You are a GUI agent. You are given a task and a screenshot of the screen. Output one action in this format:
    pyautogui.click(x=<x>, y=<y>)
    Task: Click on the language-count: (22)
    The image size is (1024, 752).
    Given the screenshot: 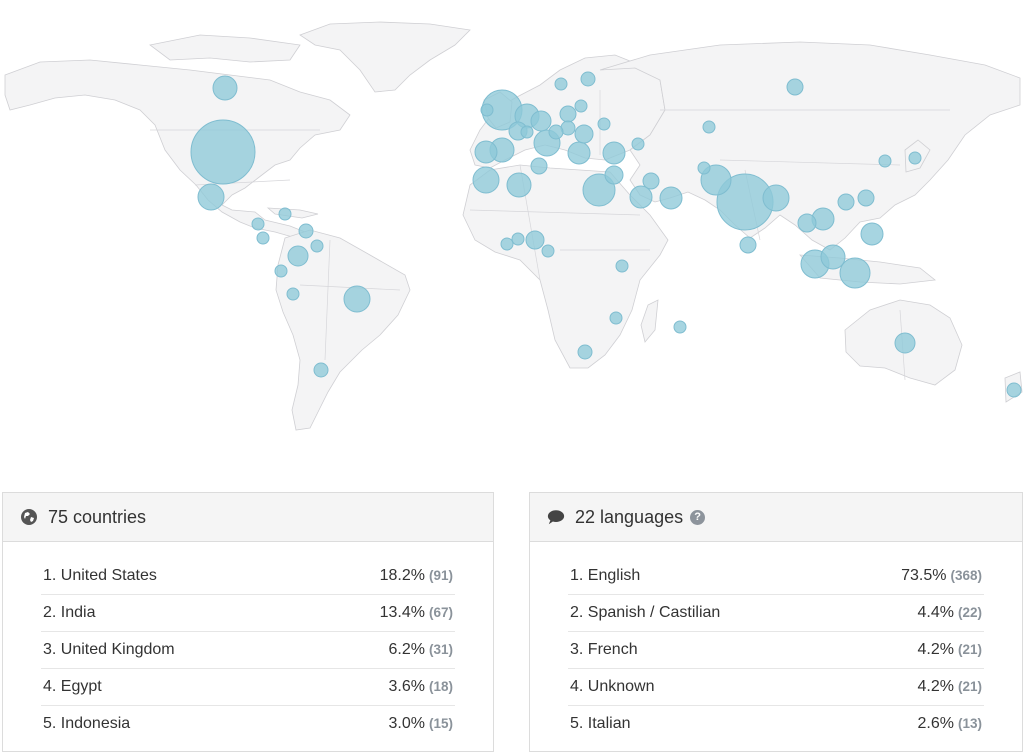 What is the action you would take?
    pyautogui.click(x=969, y=612)
    